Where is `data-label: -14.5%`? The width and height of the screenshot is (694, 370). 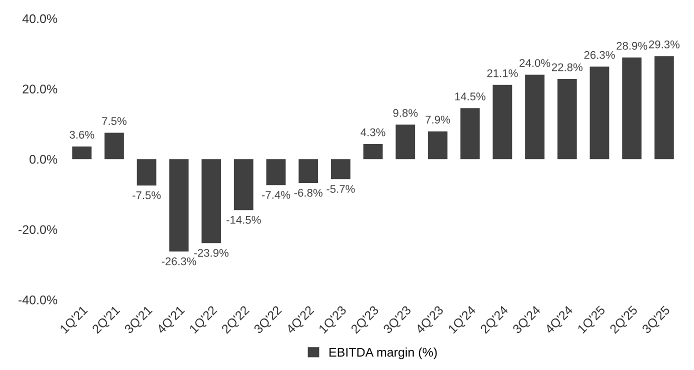 data-label: -14.5% is located at coordinates (243, 220).